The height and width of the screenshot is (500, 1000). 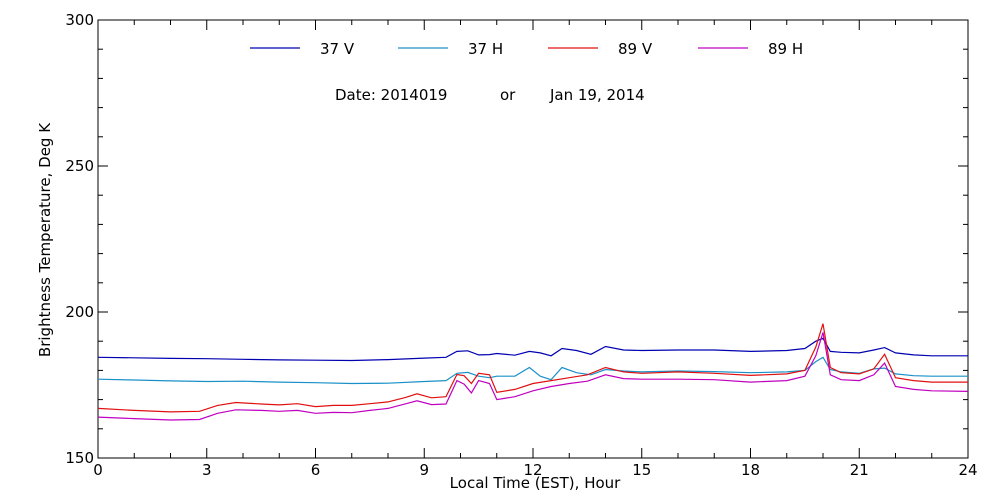 What do you see at coordinates (424, 470) in the screenshot?
I see `x-tick-label: 9` at bounding box center [424, 470].